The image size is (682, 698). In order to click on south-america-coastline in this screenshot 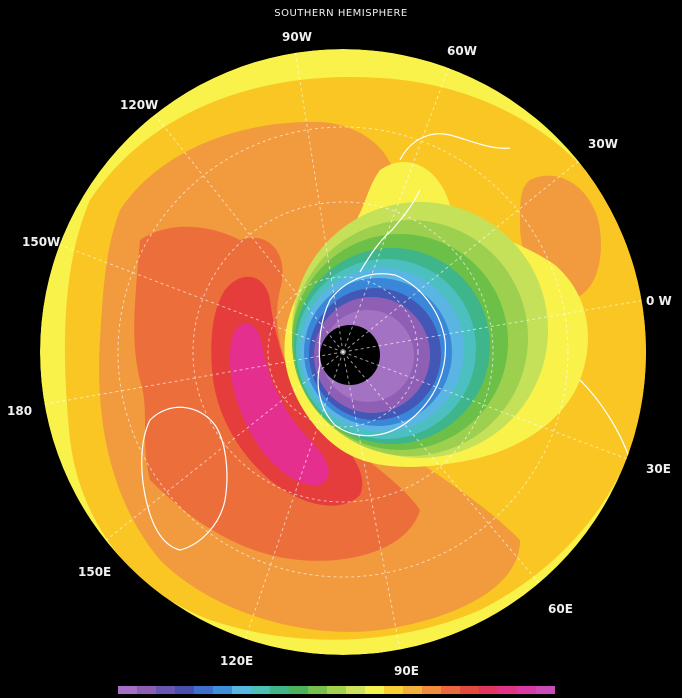, I will do `click(455, 147)`.